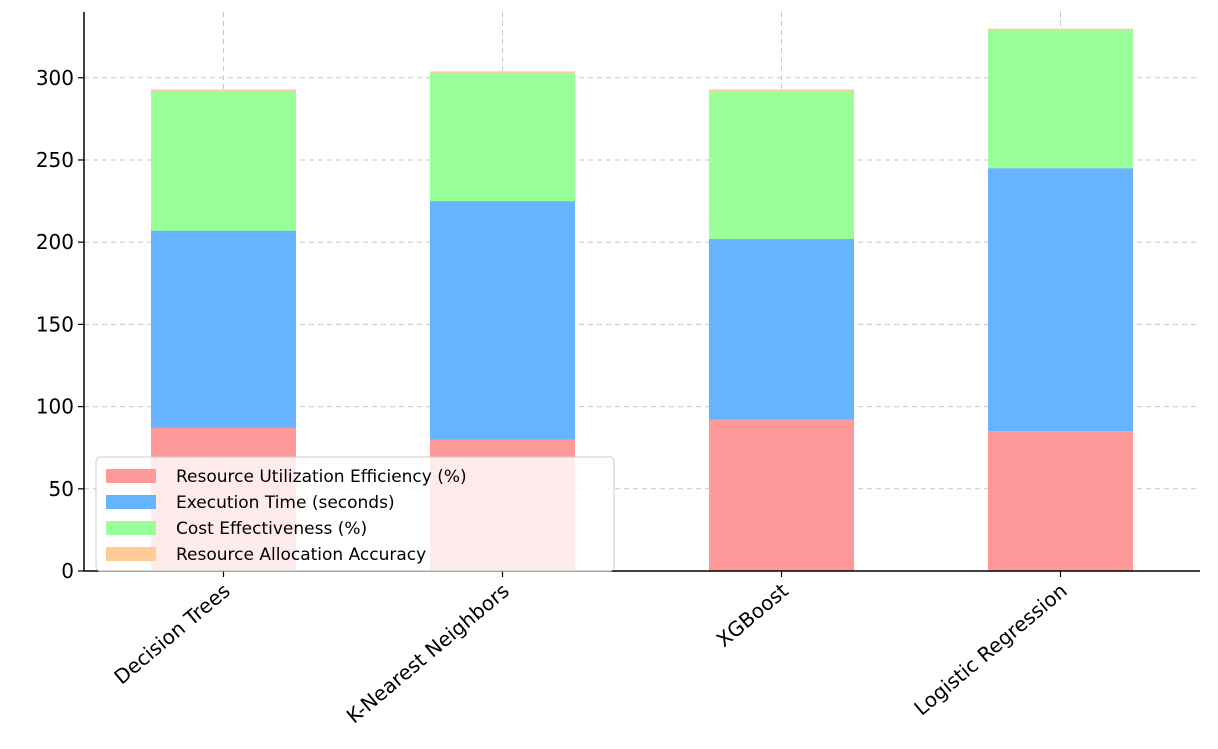  I want to click on legend-box, so click(355, 514).